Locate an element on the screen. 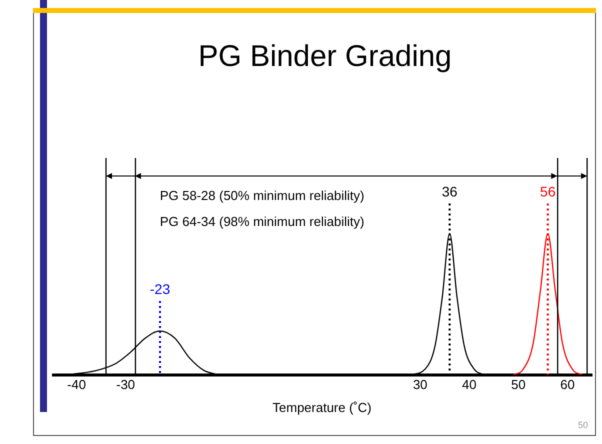  x-axis-title: Temperature (˚C) is located at coordinates (322, 407).